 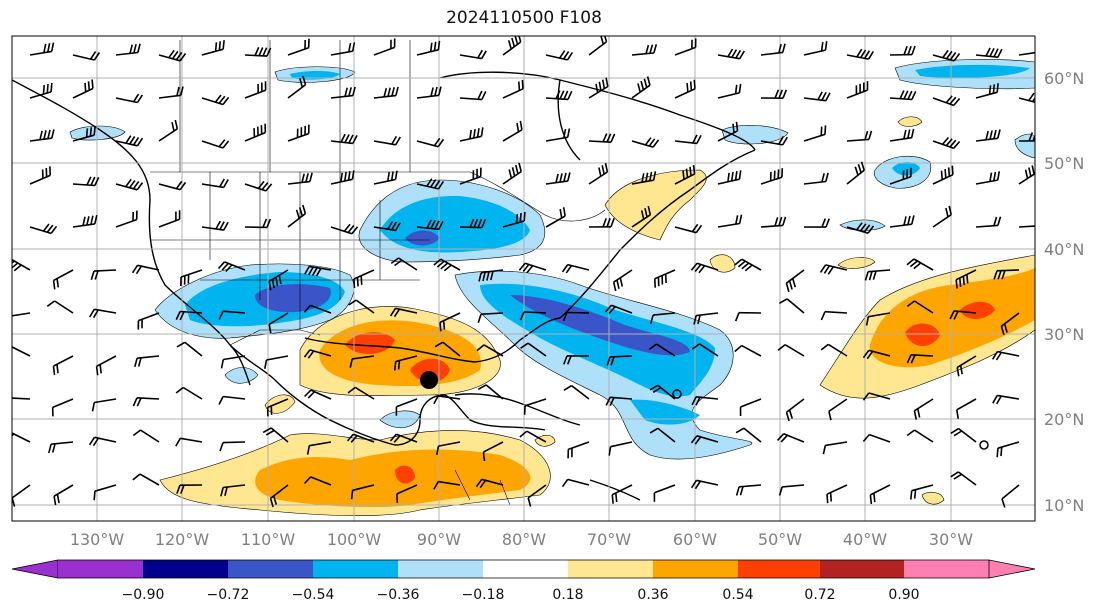 What do you see at coordinates (951, 539) in the screenshot?
I see `lon-label: 30°W` at bounding box center [951, 539].